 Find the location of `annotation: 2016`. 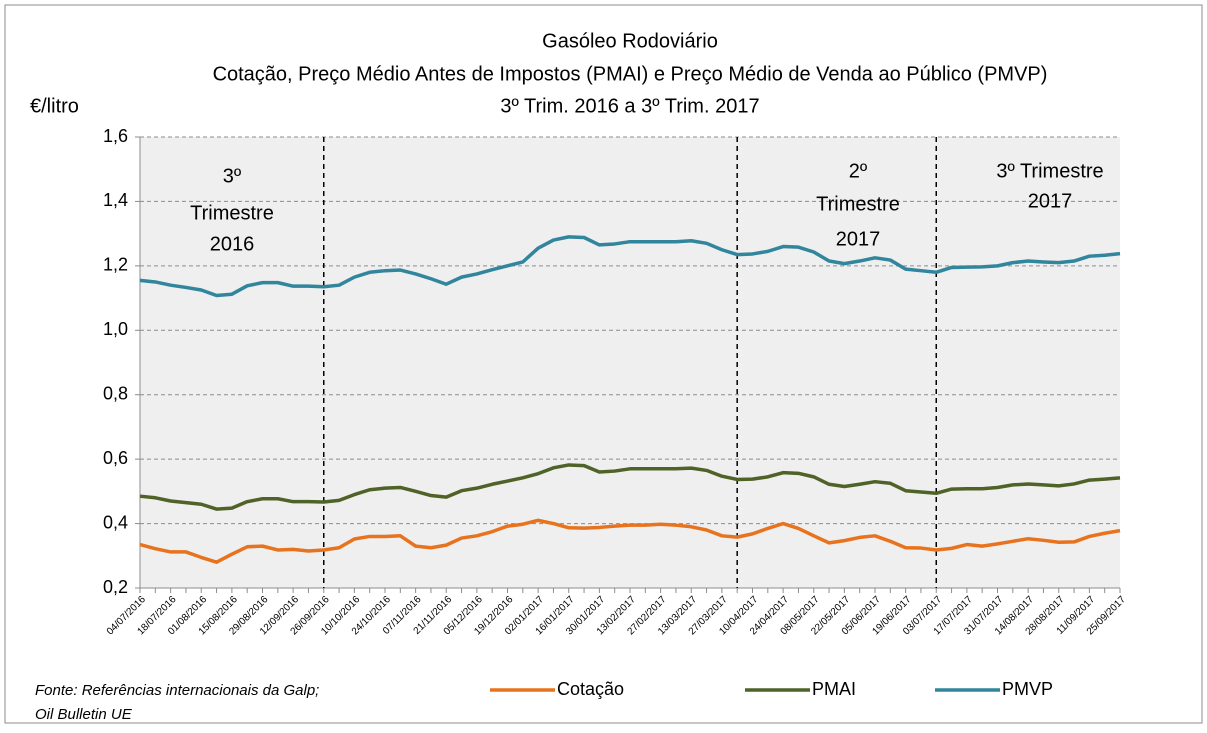

annotation: 2016 is located at coordinates (232, 244).